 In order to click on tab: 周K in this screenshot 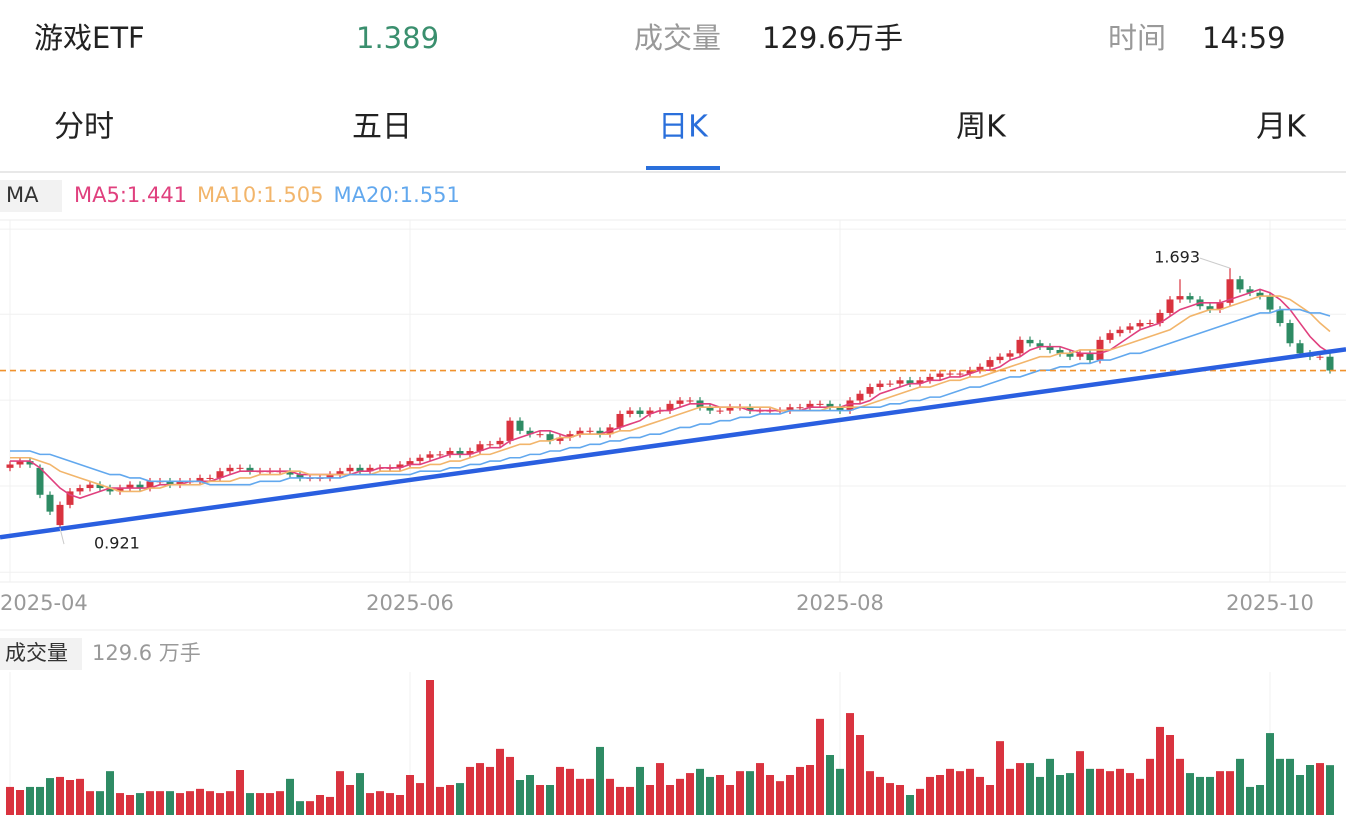, I will do `click(981, 127)`.